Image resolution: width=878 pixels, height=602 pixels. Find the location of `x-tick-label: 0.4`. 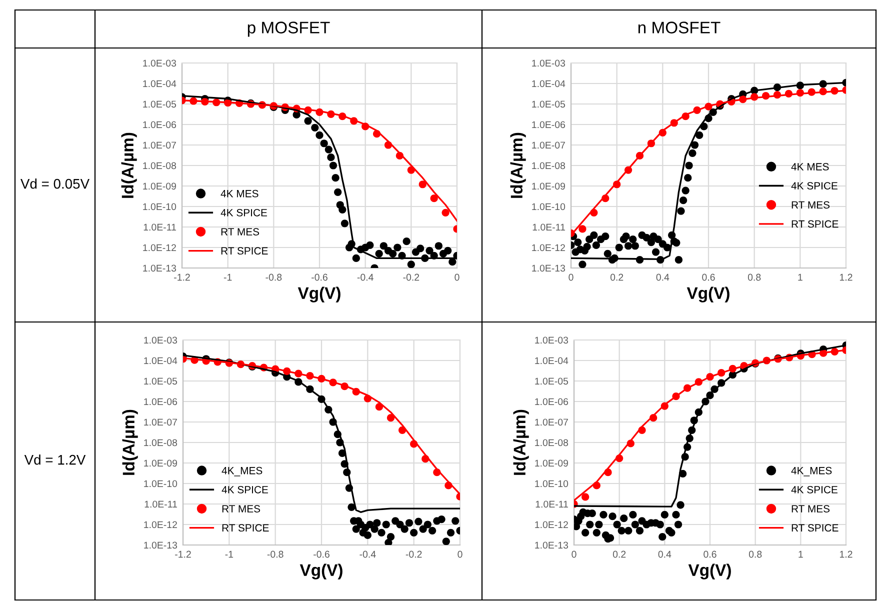

x-tick-label: 0.4 is located at coordinates (665, 554).